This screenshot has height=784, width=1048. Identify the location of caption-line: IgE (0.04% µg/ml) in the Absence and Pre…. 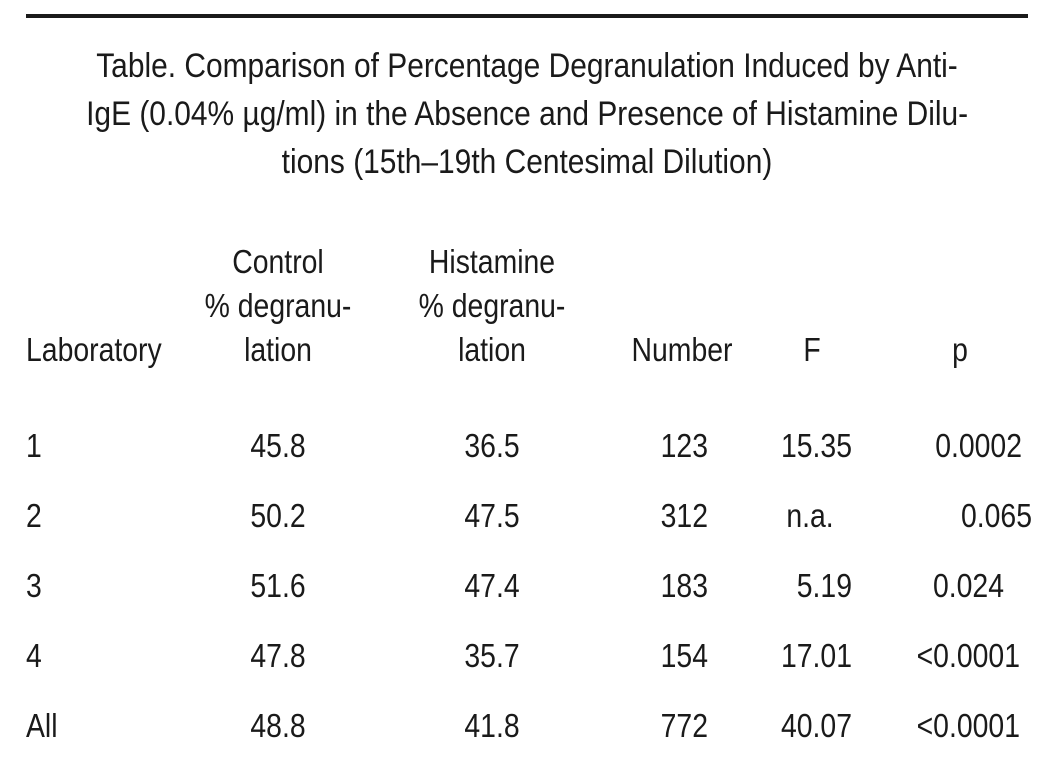
(527, 114).